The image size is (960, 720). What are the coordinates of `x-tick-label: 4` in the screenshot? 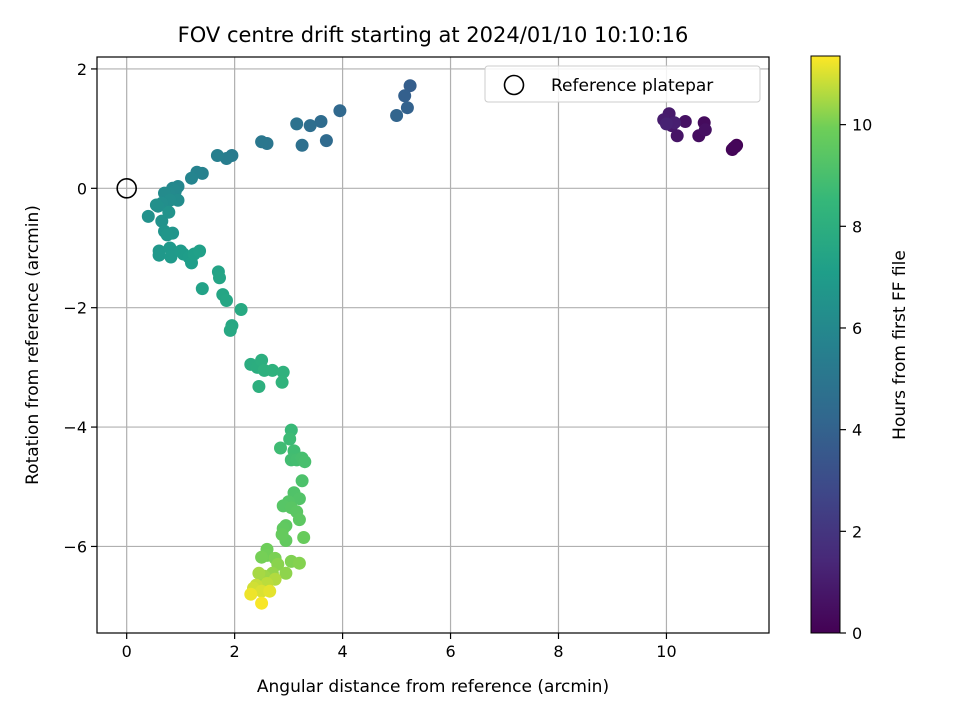 It's located at (342, 651).